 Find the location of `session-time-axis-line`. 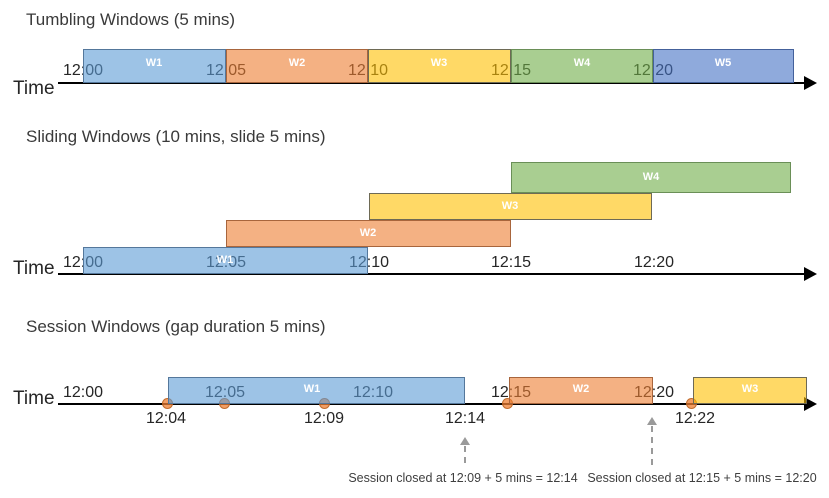

session-time-axis-line is located at coordinates (432, 404).